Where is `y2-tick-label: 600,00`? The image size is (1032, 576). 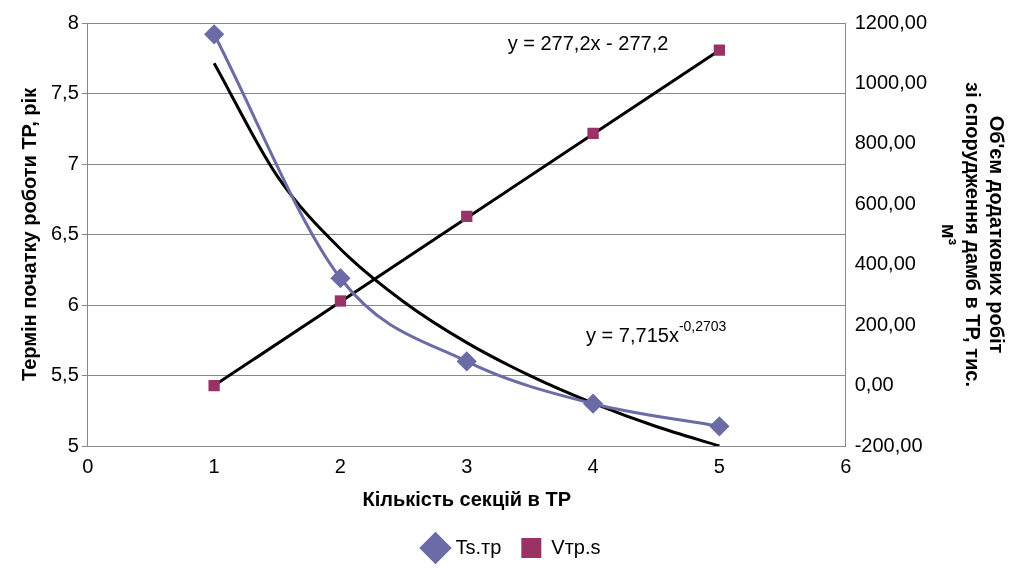 y2-tick-label: 600,00 is located at coordinates (885, 202).